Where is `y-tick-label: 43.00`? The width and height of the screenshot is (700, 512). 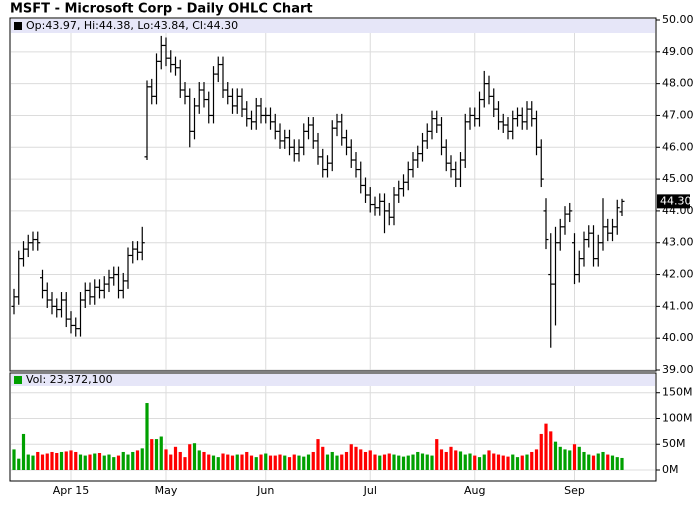
y-tick-label: 43.00 is located at coordinates (678, 242).